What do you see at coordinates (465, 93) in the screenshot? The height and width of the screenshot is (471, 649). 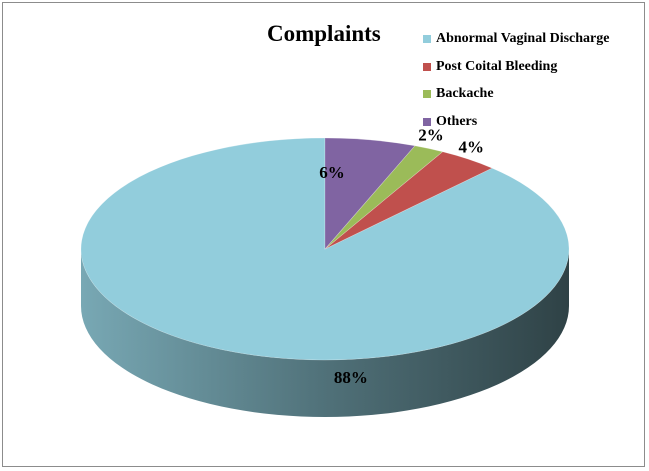 I see `legend-label: Backache` at bounding box center [465, 93].